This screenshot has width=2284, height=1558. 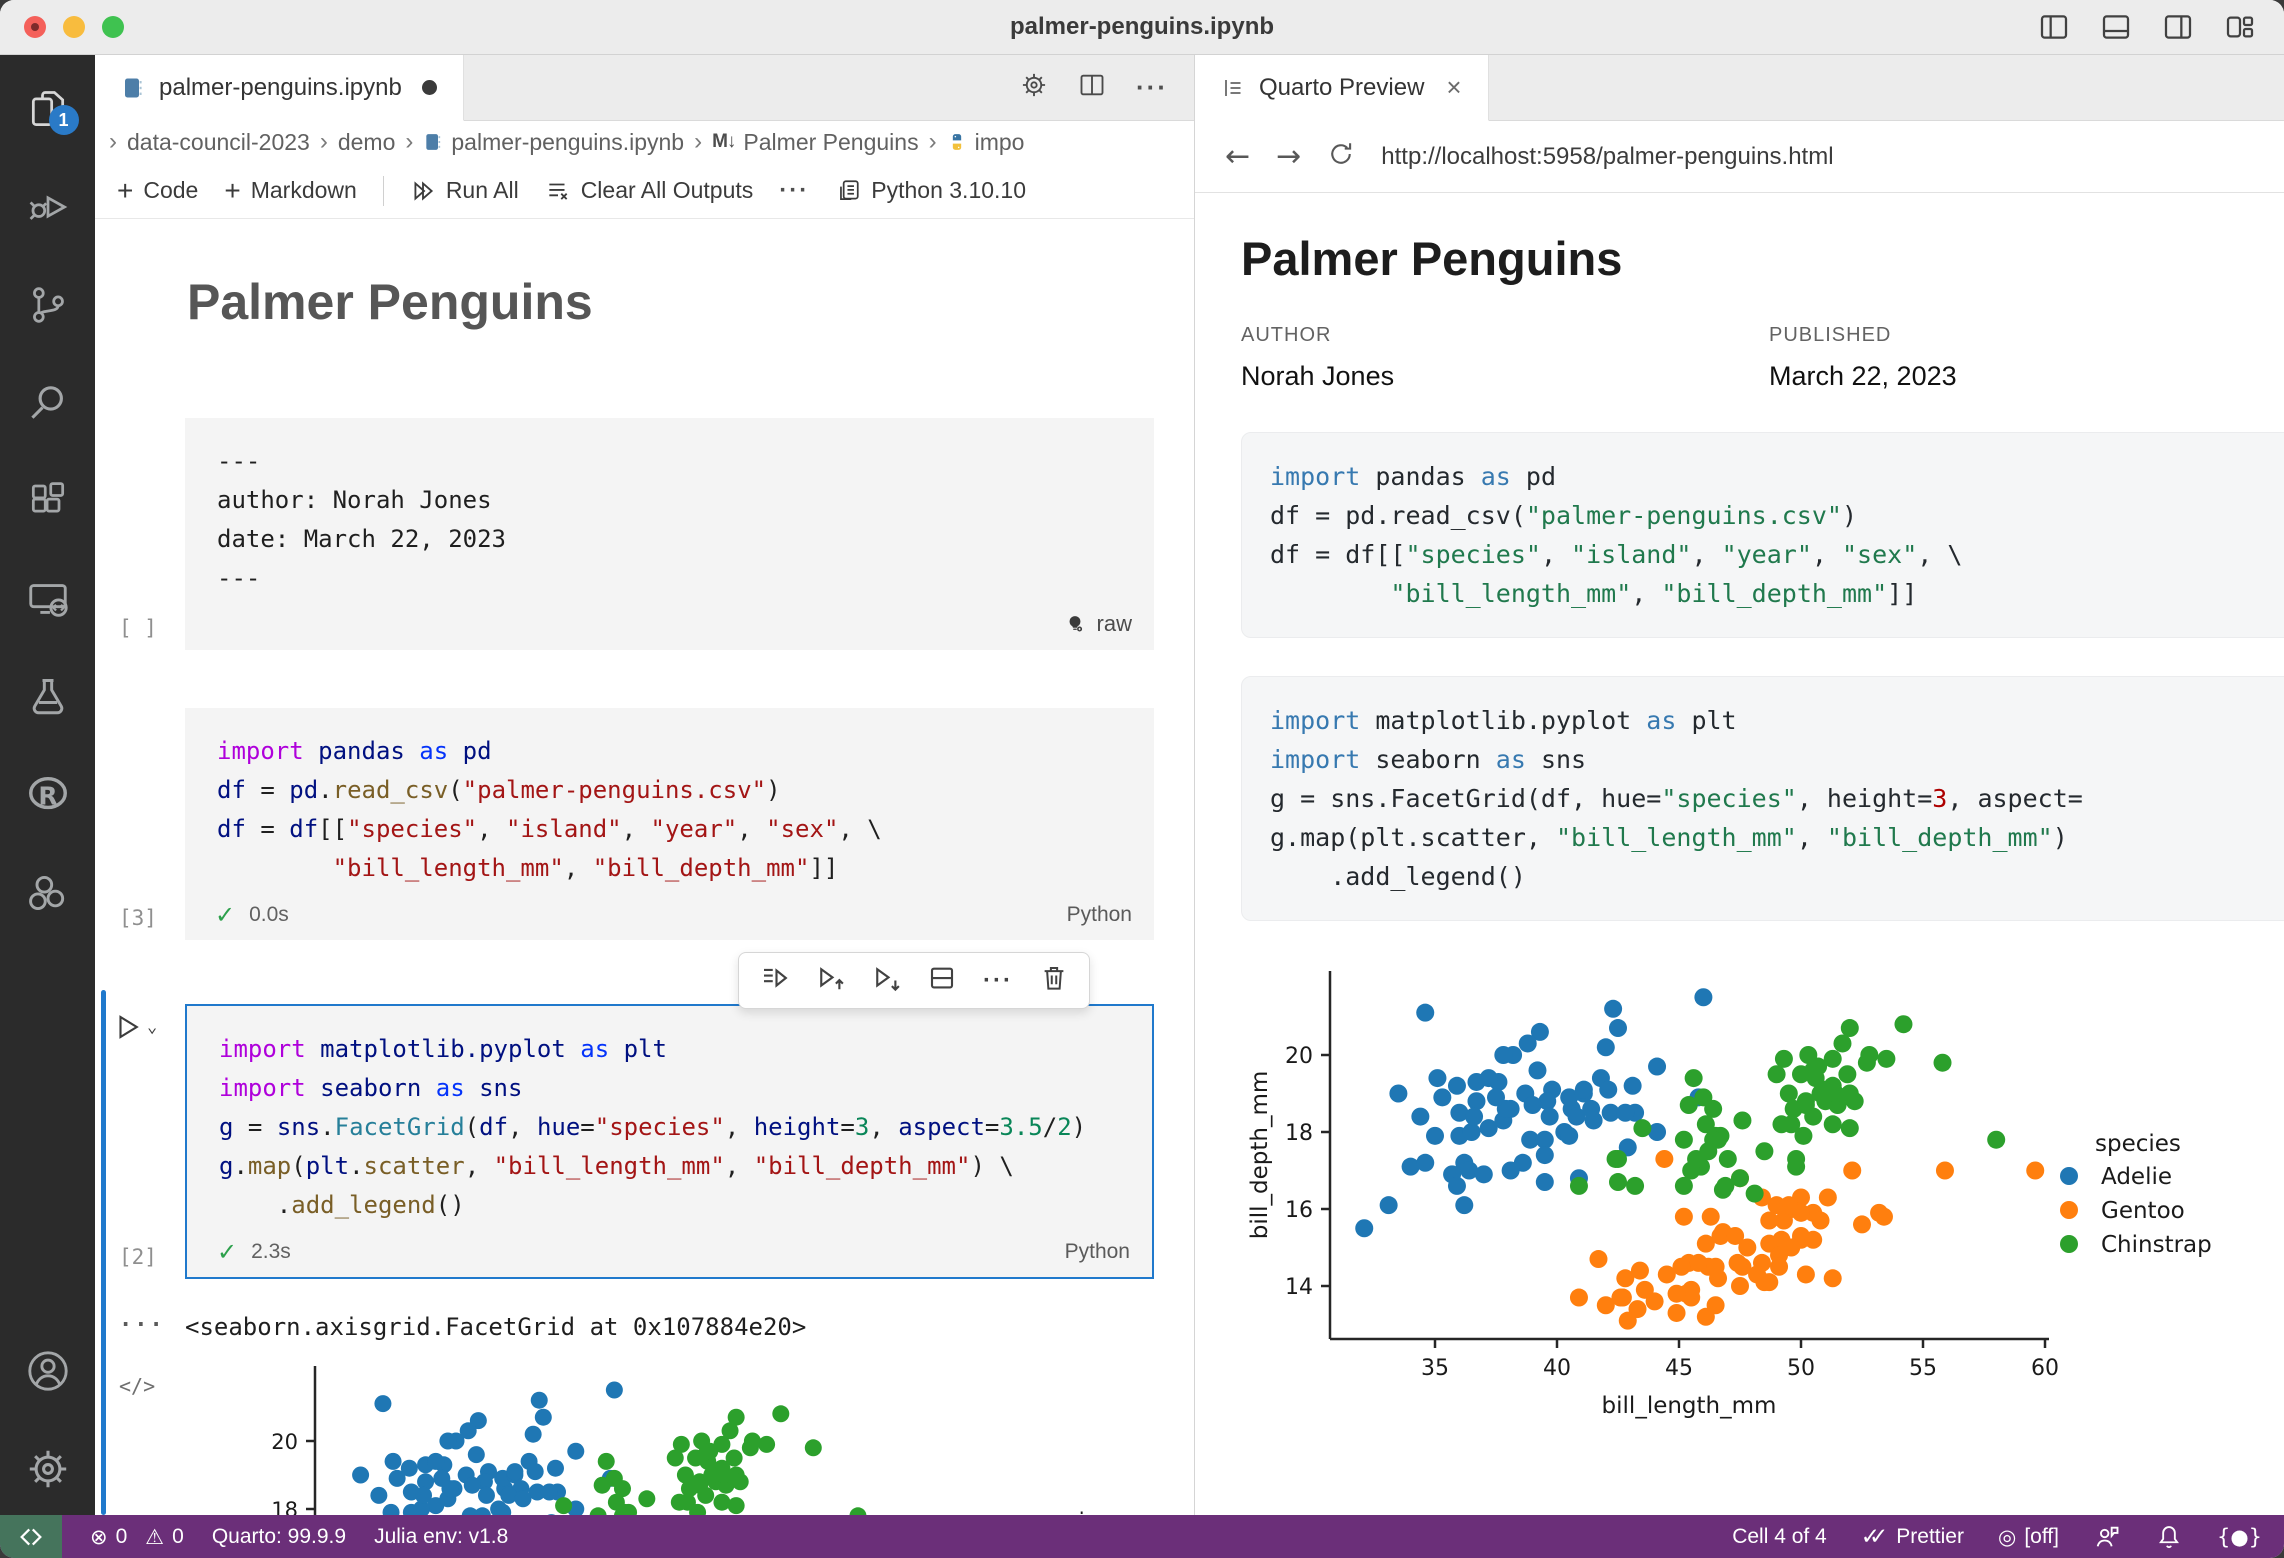 What do you see at coordinates (48, 697) in the screenshot?
I see `testing-icon` at bounding box center [48, 697].